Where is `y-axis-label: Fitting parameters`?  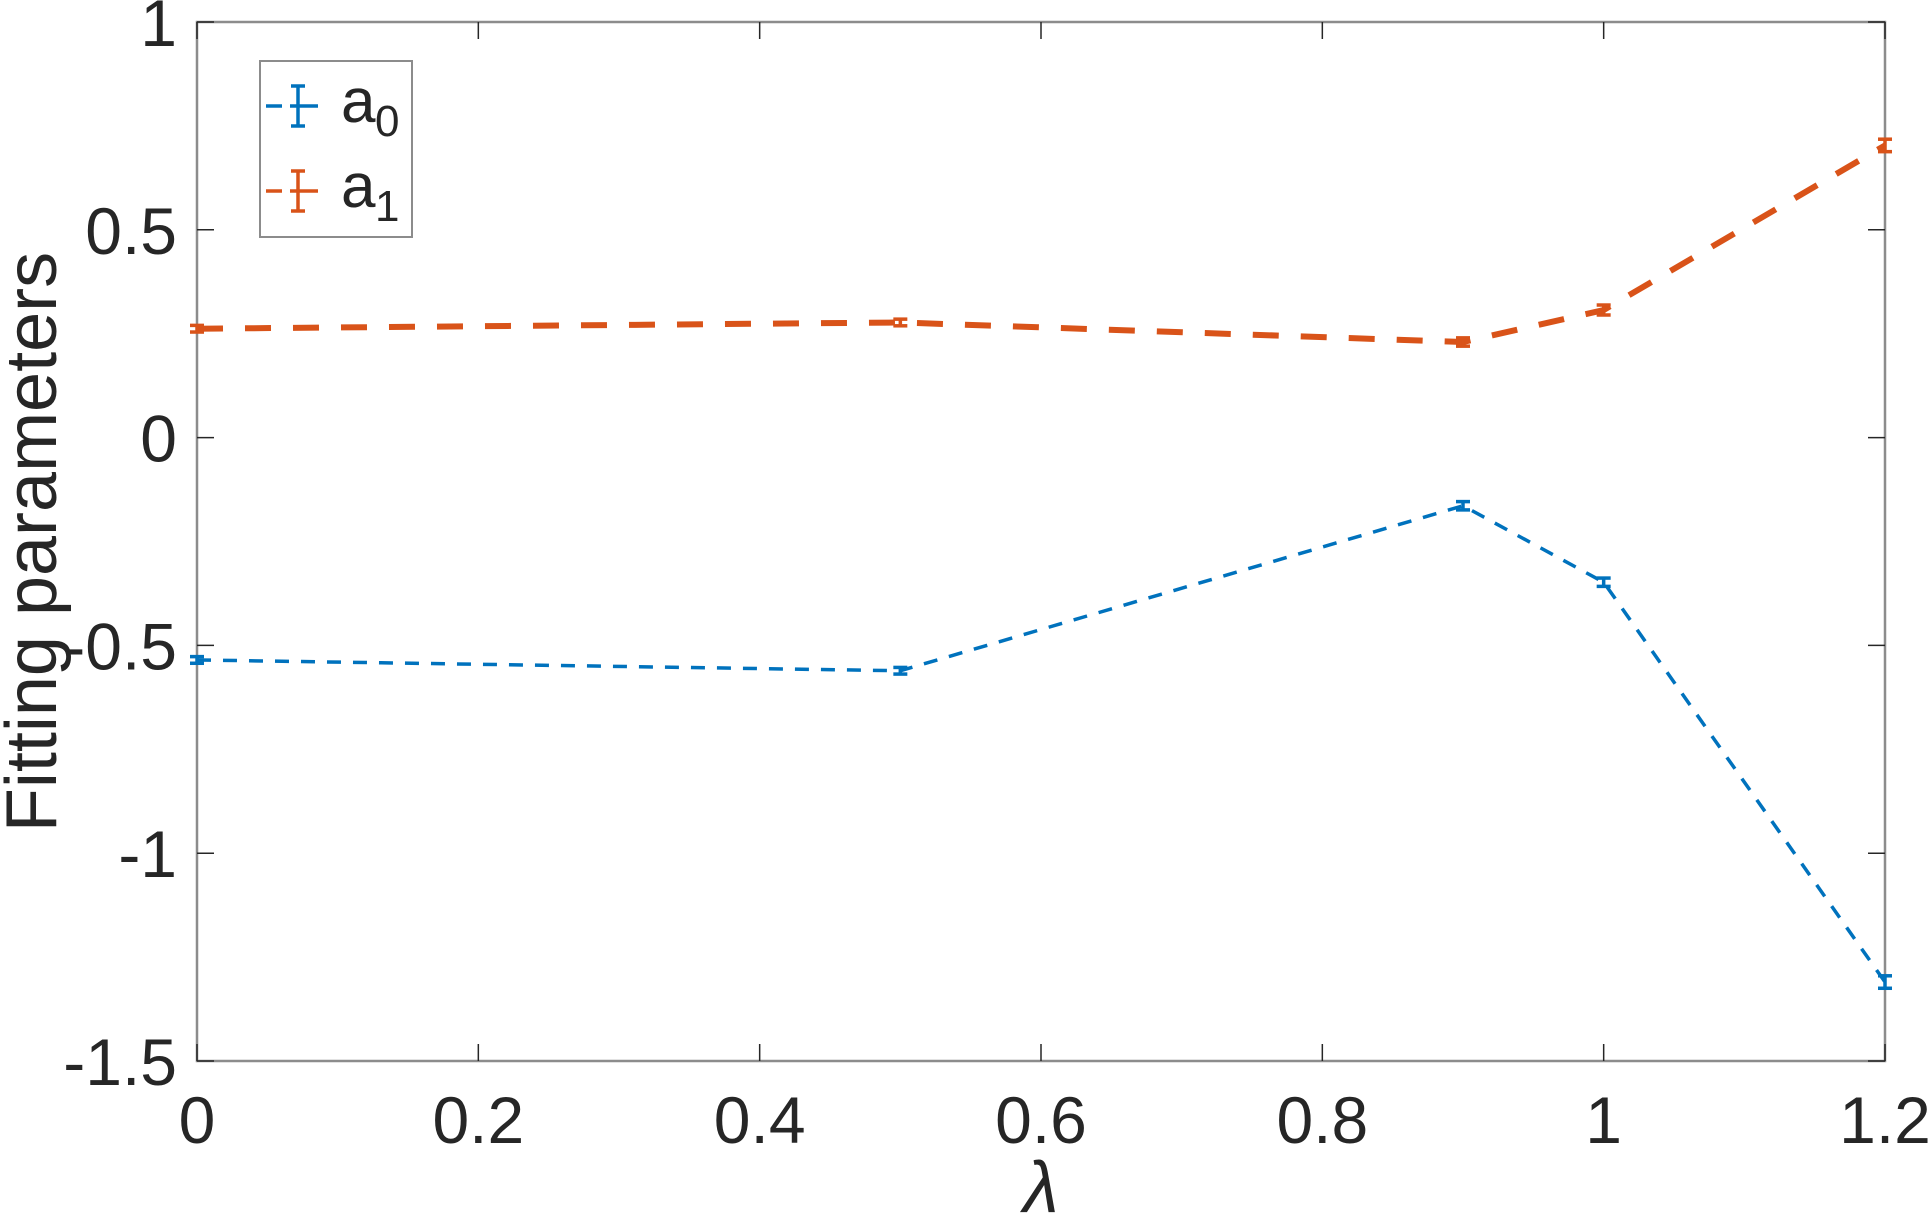 y-axis-label: Fitting parameters is located at coordinates (36, 542).